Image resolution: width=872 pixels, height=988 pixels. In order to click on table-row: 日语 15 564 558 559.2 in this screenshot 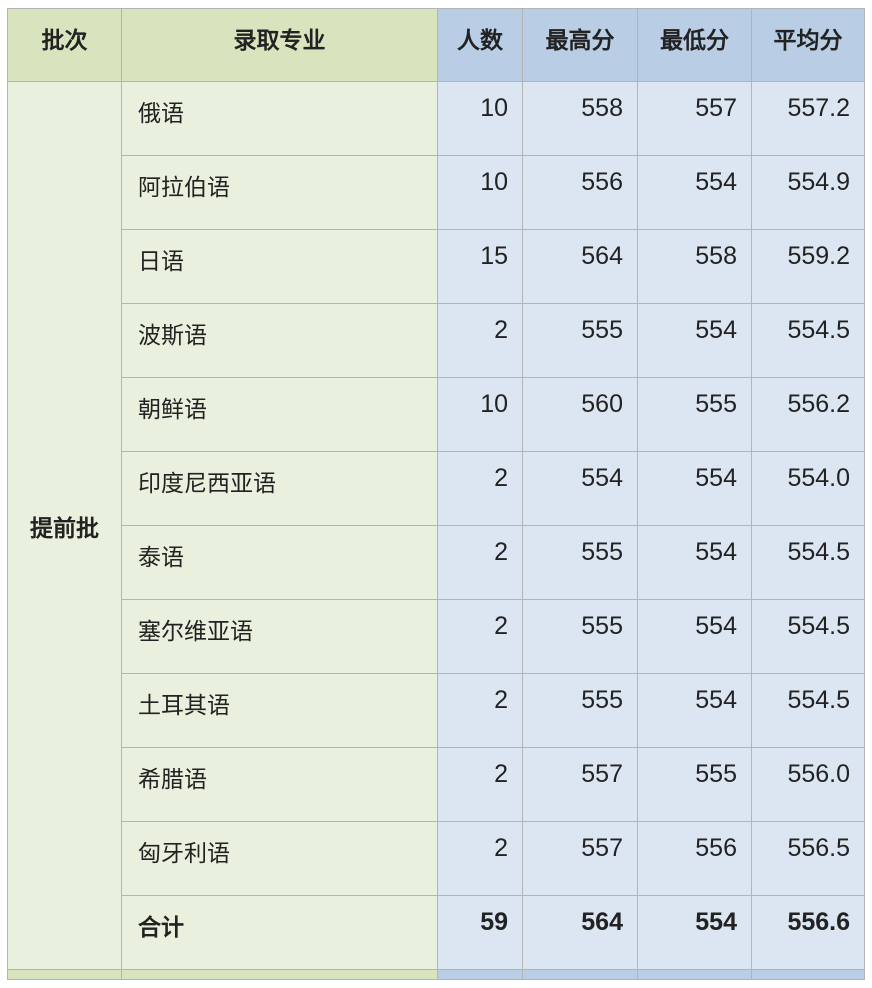, I will do `click(436, 266)`.